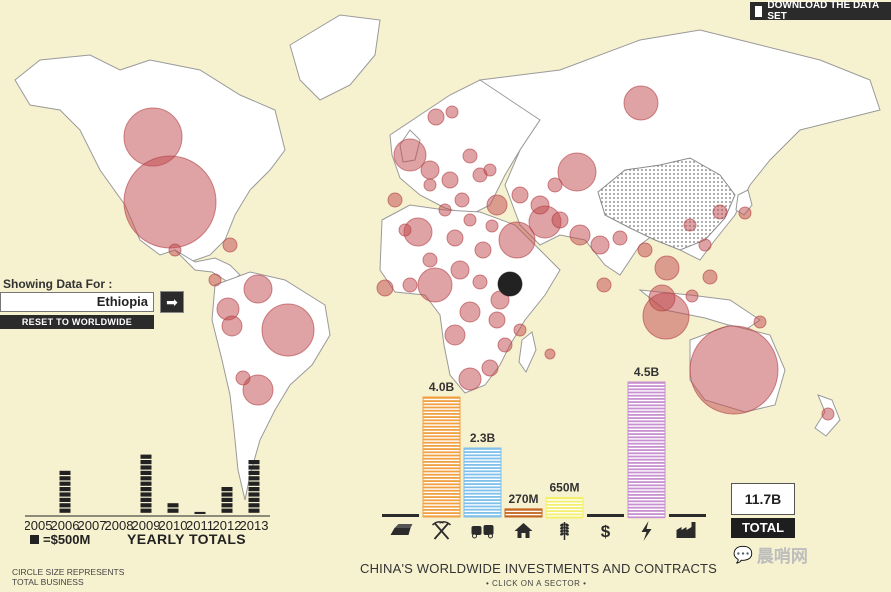  I want to click on sector-metals, so click(400, 524).